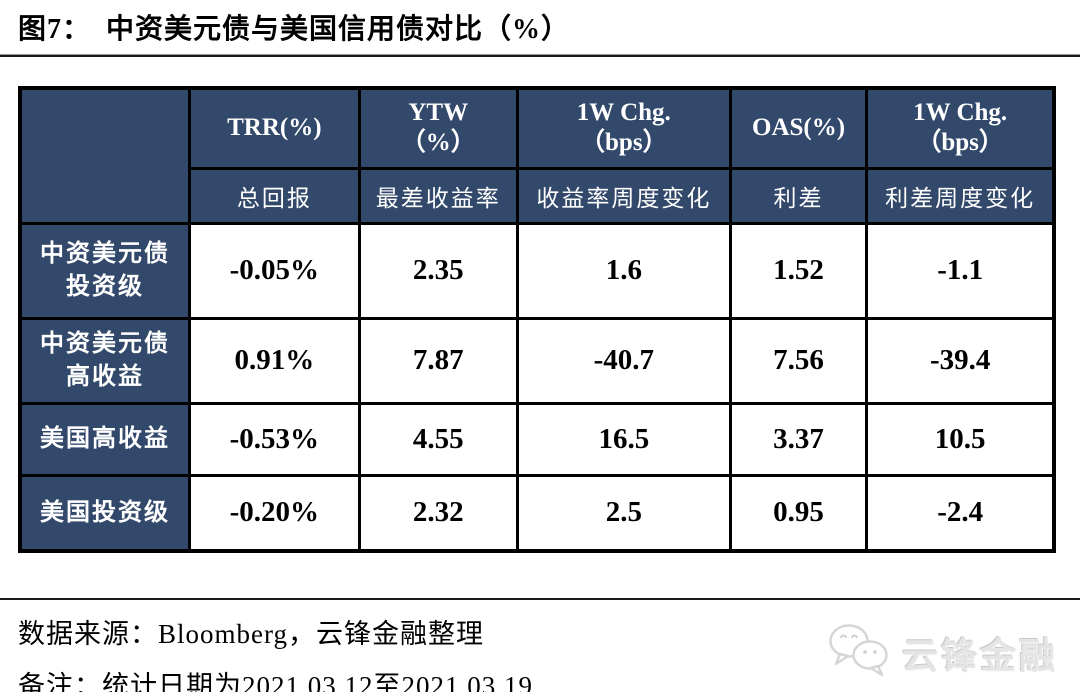  What do you see at coordinates (623, 195) in the screenshot?
I see `col-subheader-ytw-1w-chg: 收益率周度变化` at bounding box center [623, 195].